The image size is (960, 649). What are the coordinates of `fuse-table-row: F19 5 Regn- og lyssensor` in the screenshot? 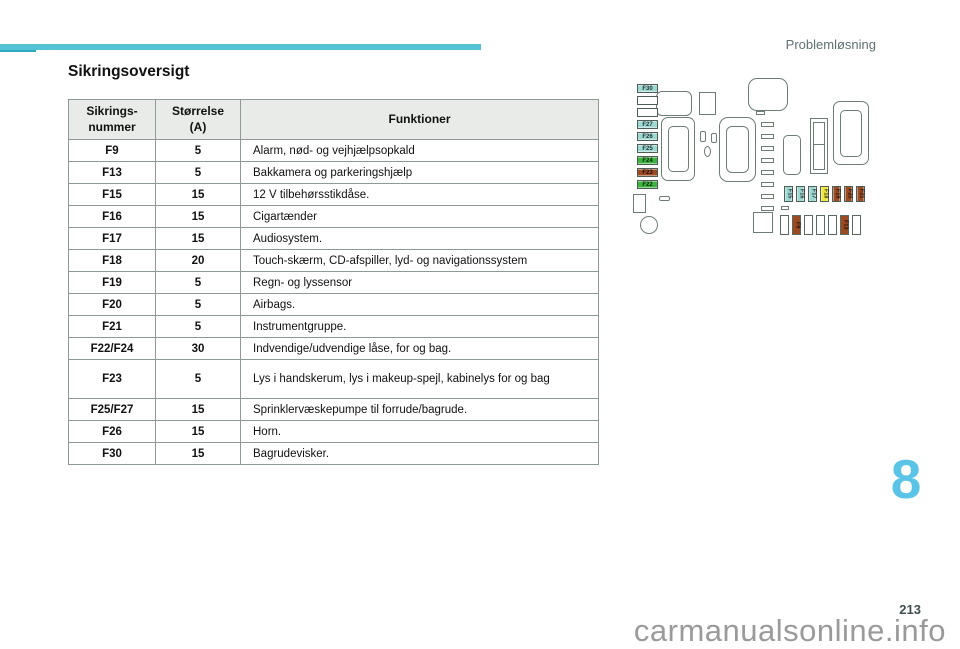 It's located at (333, 282).